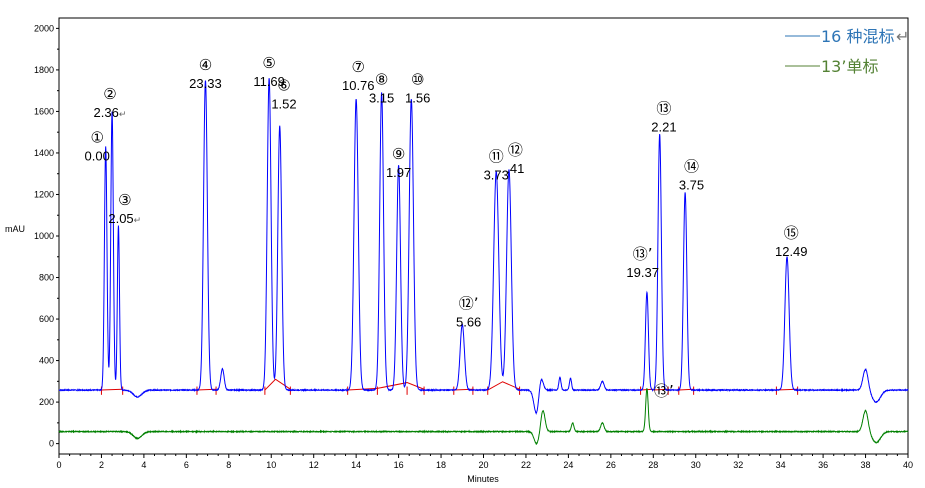  I want to click on y-tick-label: 1200, so click(44, 194).